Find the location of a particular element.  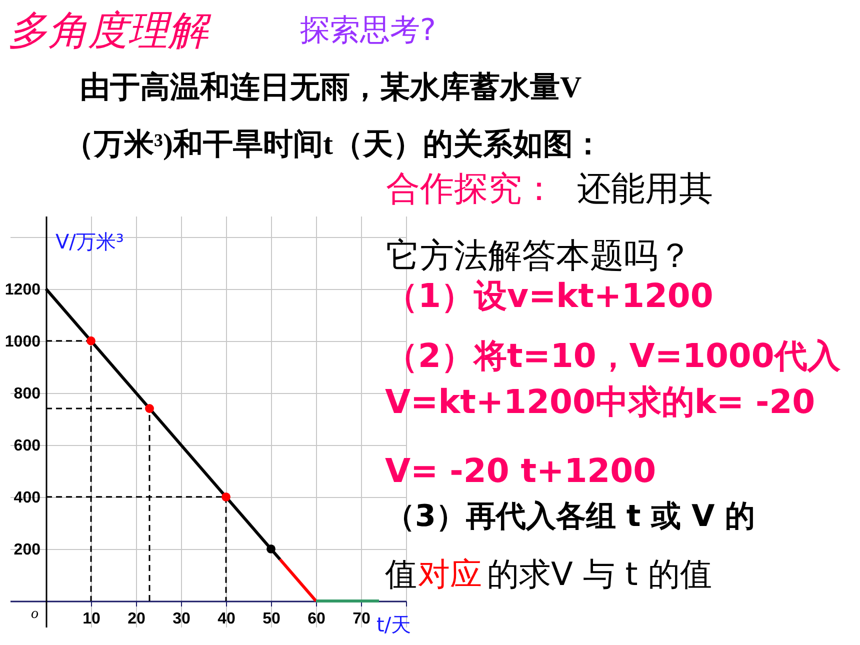

annotation: 值 is located at coordinates (401, 574).